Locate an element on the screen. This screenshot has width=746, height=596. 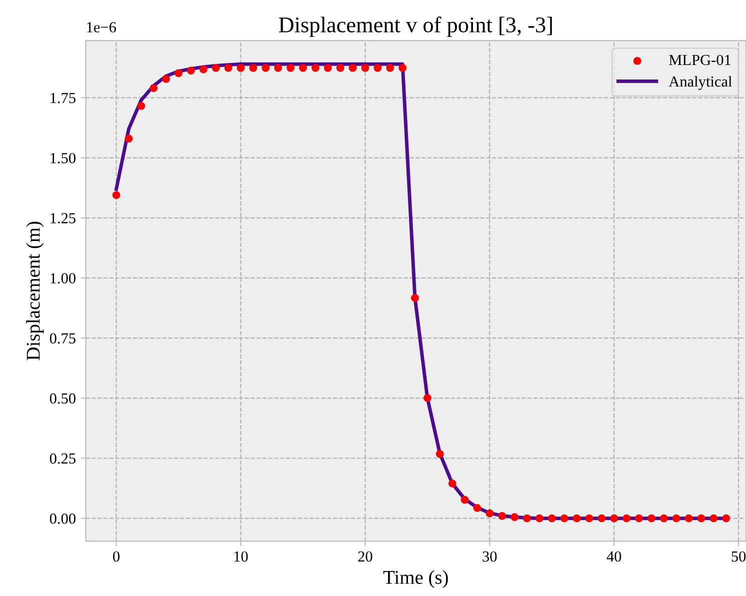
chart-title: Displacement v of point [3, -3] is located at coordinates (415, 26).